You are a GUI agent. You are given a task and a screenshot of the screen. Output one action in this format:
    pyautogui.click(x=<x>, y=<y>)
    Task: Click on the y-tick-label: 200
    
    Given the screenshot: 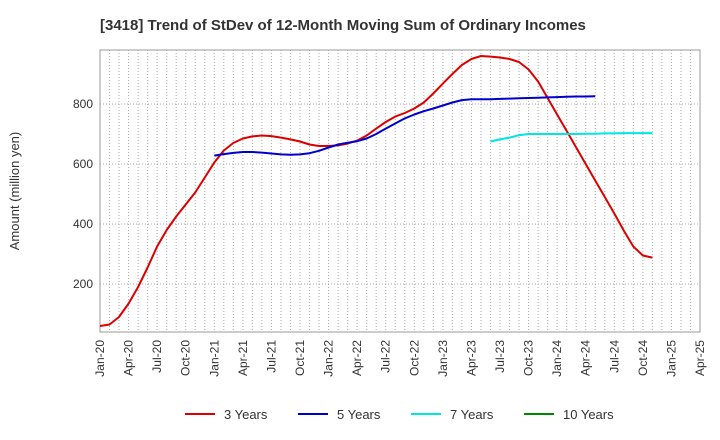 What is the action you would take?
    pyautogui.click(x=83, y=284)
    